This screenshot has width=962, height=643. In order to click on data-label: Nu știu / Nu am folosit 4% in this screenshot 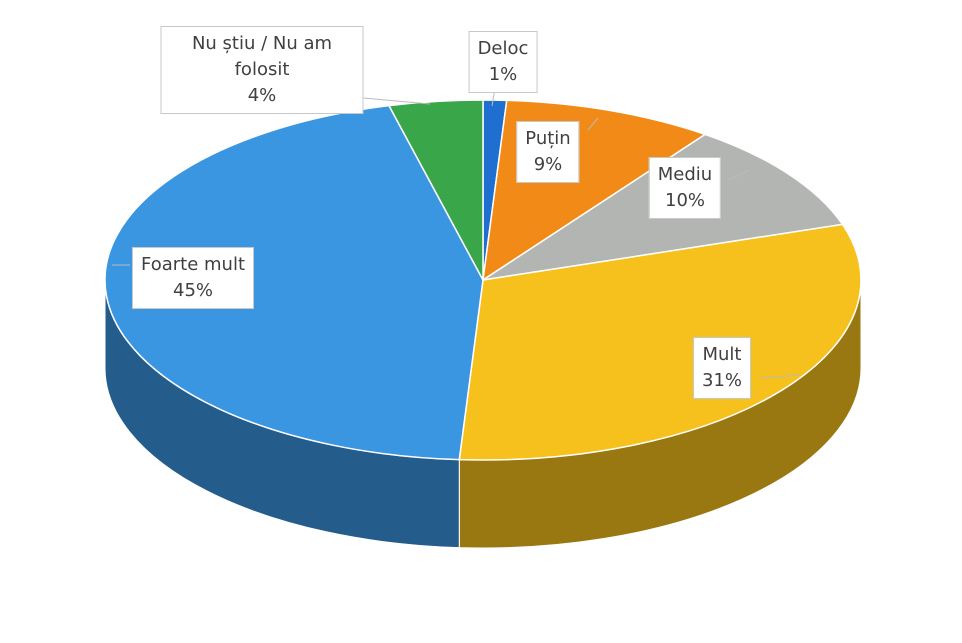, I will do `click(262, 70)`.